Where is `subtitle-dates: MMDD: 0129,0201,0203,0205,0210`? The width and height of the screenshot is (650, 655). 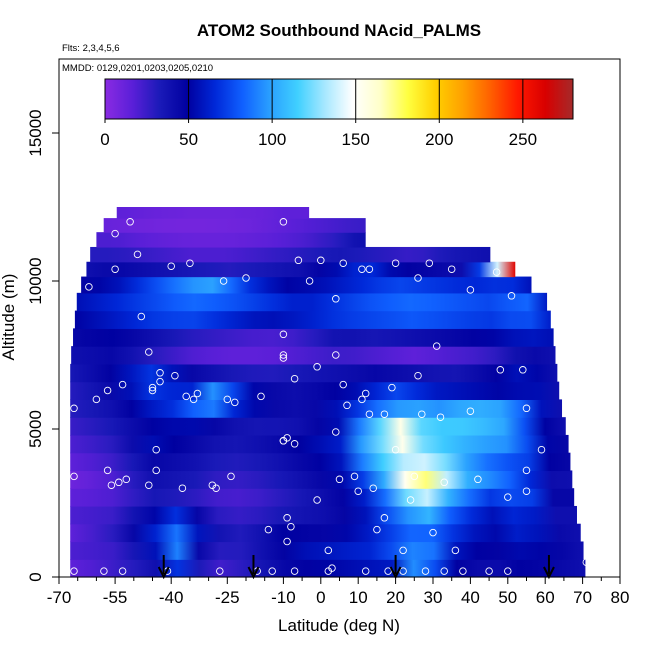 subtitle-dates: MMDD: 0129,0201,0203,0205,0210 is located at coordinates (137, 68).